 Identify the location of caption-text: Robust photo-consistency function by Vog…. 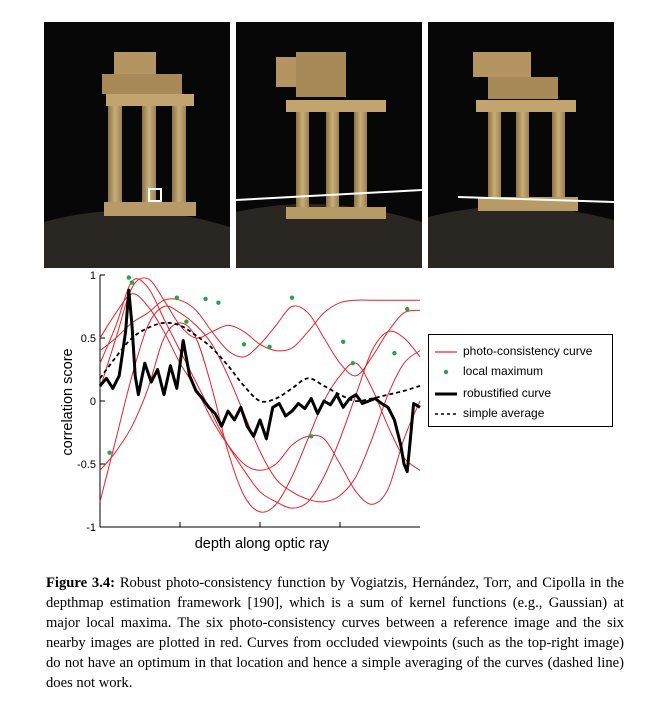
(335, 633).